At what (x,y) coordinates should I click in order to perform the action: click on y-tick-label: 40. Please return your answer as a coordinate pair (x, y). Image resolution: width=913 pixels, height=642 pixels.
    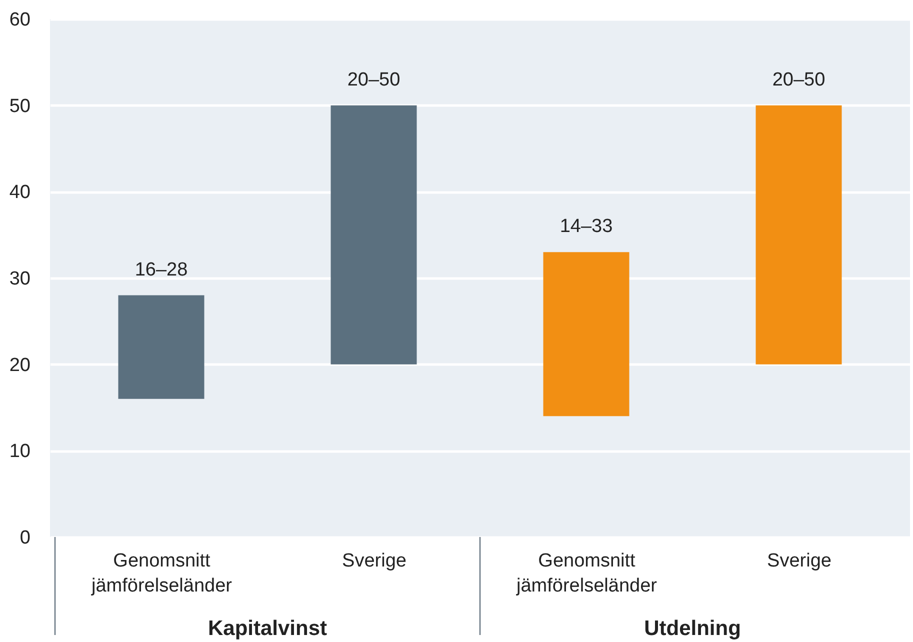
    Looking at the image, I should click on (19, 193).